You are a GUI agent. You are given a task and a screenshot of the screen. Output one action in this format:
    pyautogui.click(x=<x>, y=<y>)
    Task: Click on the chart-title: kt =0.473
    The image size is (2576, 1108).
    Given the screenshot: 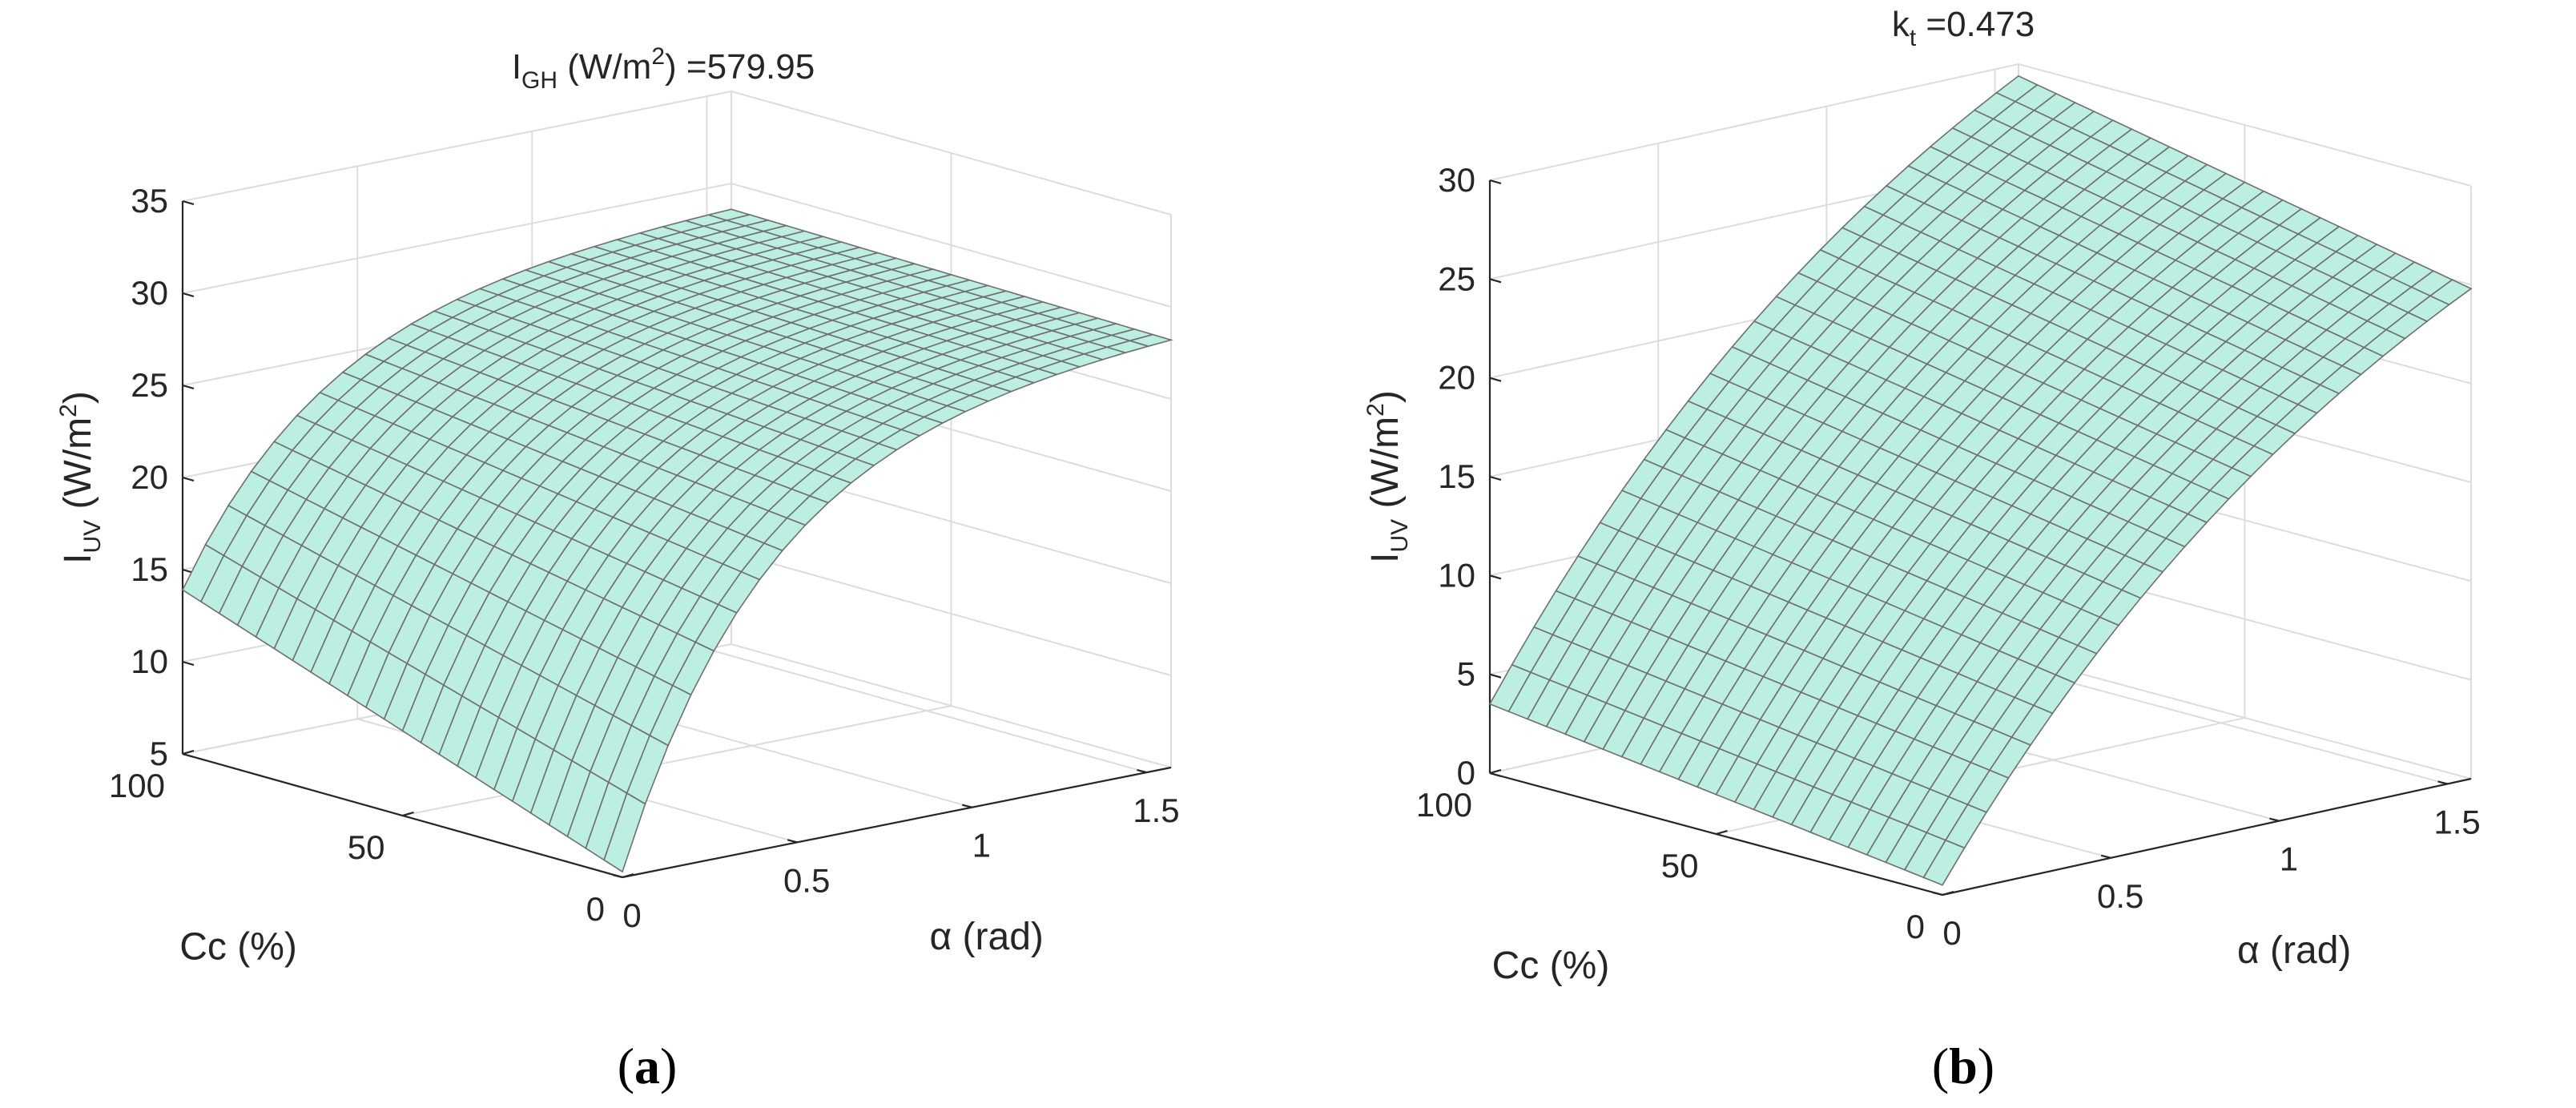 What is the action you would take?
    pyautogui.click(x=1964, y=28)
    